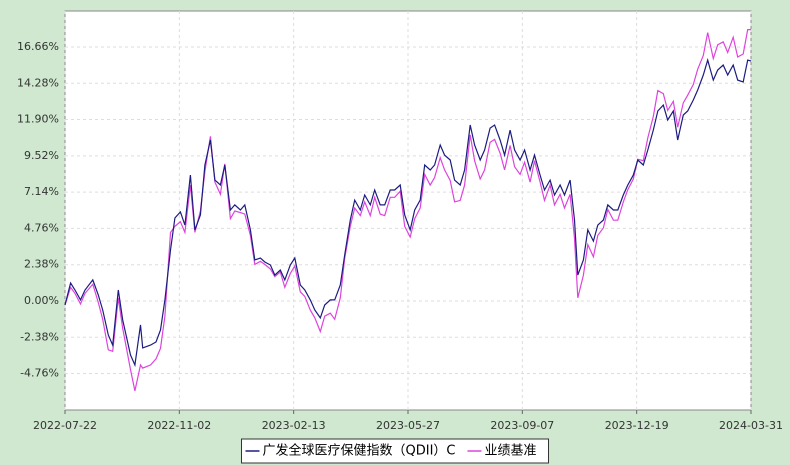  What do you see at coordinates (38, 82) in the screenshot?
I see `y-tick-label: 14.28%` at bounding box center [38, 82].